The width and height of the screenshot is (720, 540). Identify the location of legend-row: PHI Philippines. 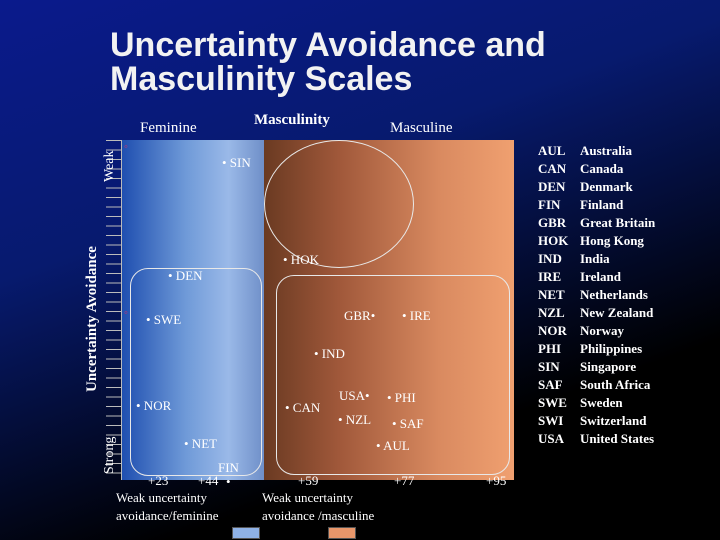
(596, 349).